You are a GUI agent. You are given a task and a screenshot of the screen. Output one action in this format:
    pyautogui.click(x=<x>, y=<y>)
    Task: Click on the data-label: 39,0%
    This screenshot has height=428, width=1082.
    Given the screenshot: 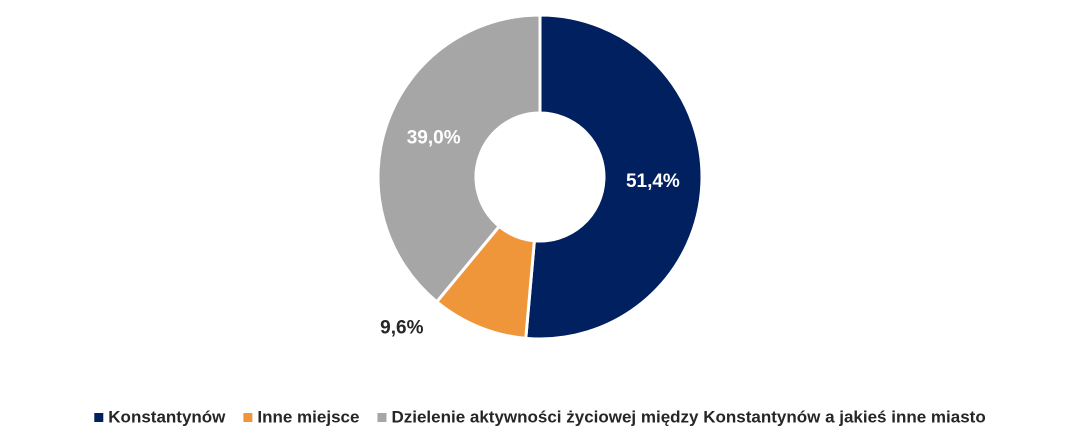 What is the action you would take?
    pyautogui.click(x=434, y=138)
    